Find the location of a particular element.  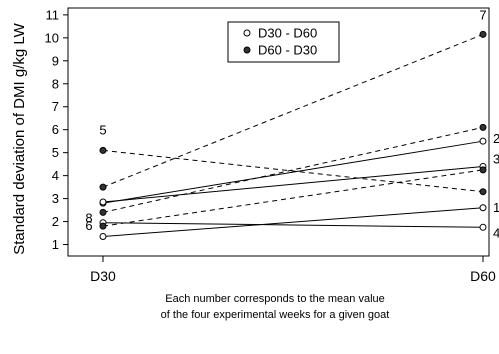

y-tick-label: 6 is located at coordinates (55, 129).